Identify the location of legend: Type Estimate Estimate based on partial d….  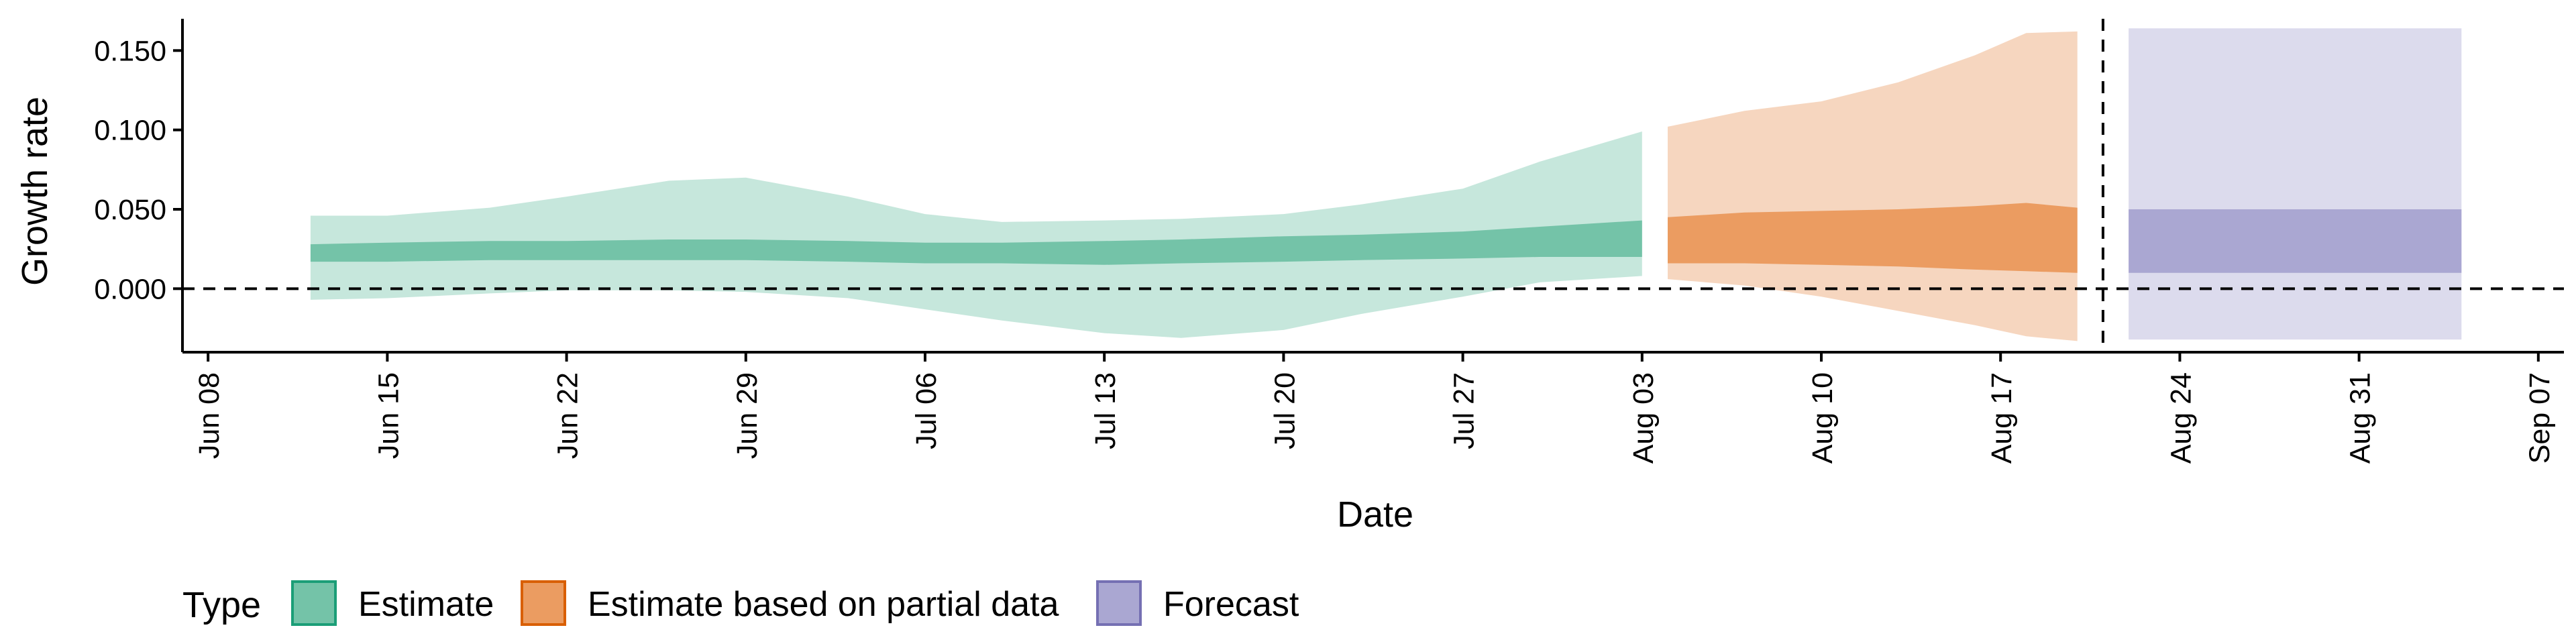
(740, 603).